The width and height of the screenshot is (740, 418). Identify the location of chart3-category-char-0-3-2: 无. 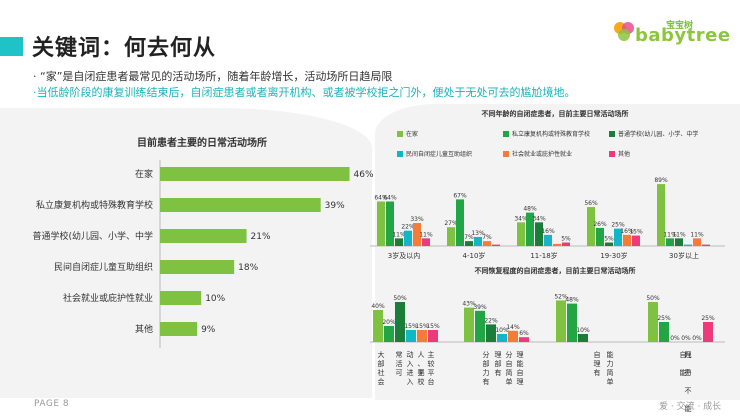
(421, 373).